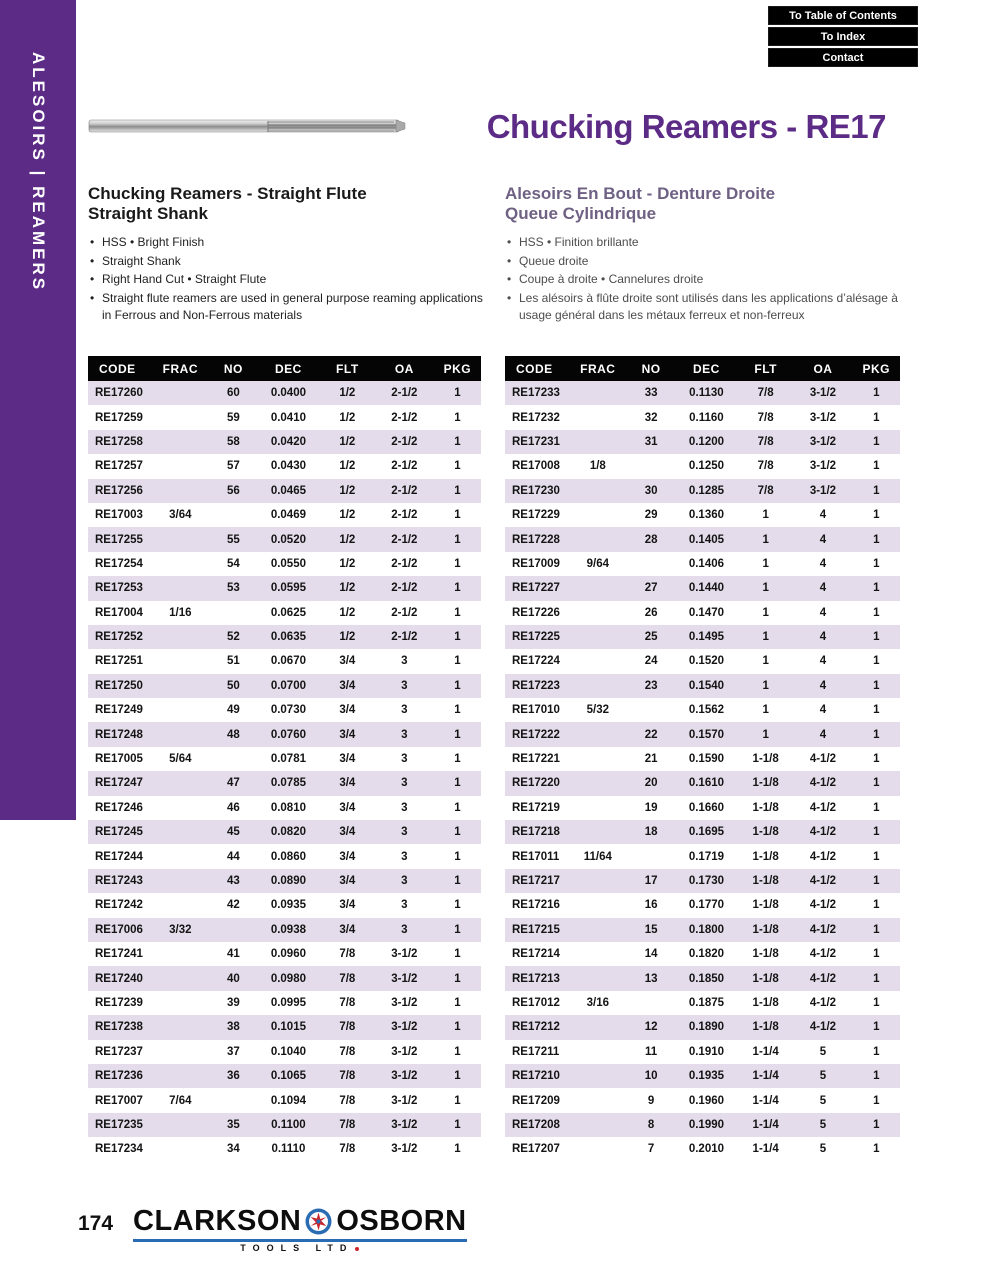 This screenshot has height=1280, width=989. Describe the element at coordinates (119, 539) in the screenshot. I see `table-cell: RE17255` at that location.